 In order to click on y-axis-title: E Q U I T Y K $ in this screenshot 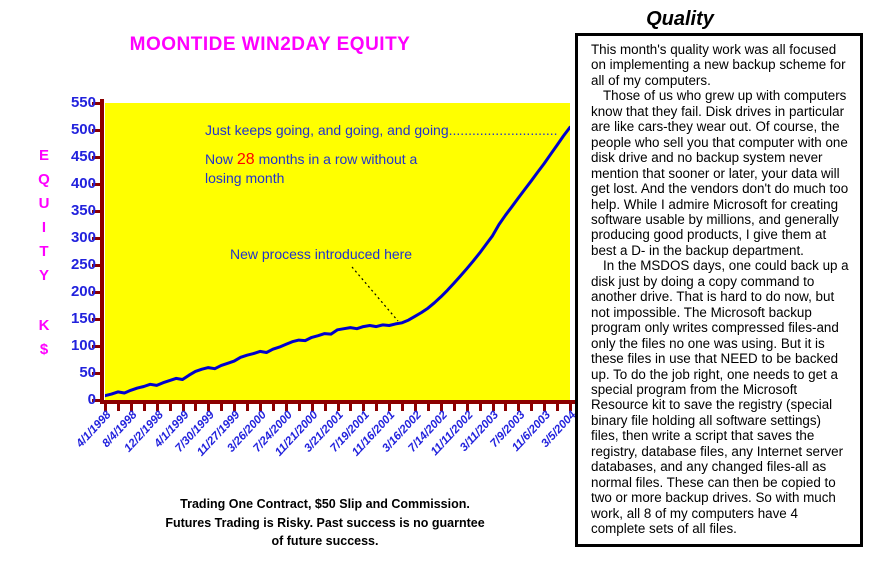, I will do `click(44, 253)`.